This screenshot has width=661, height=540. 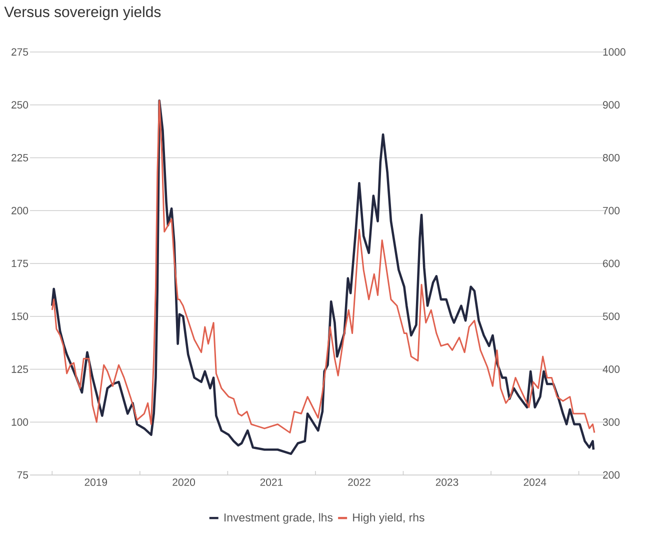 I want to click on x-tick-label: 2024, so click(x=535, y=482).